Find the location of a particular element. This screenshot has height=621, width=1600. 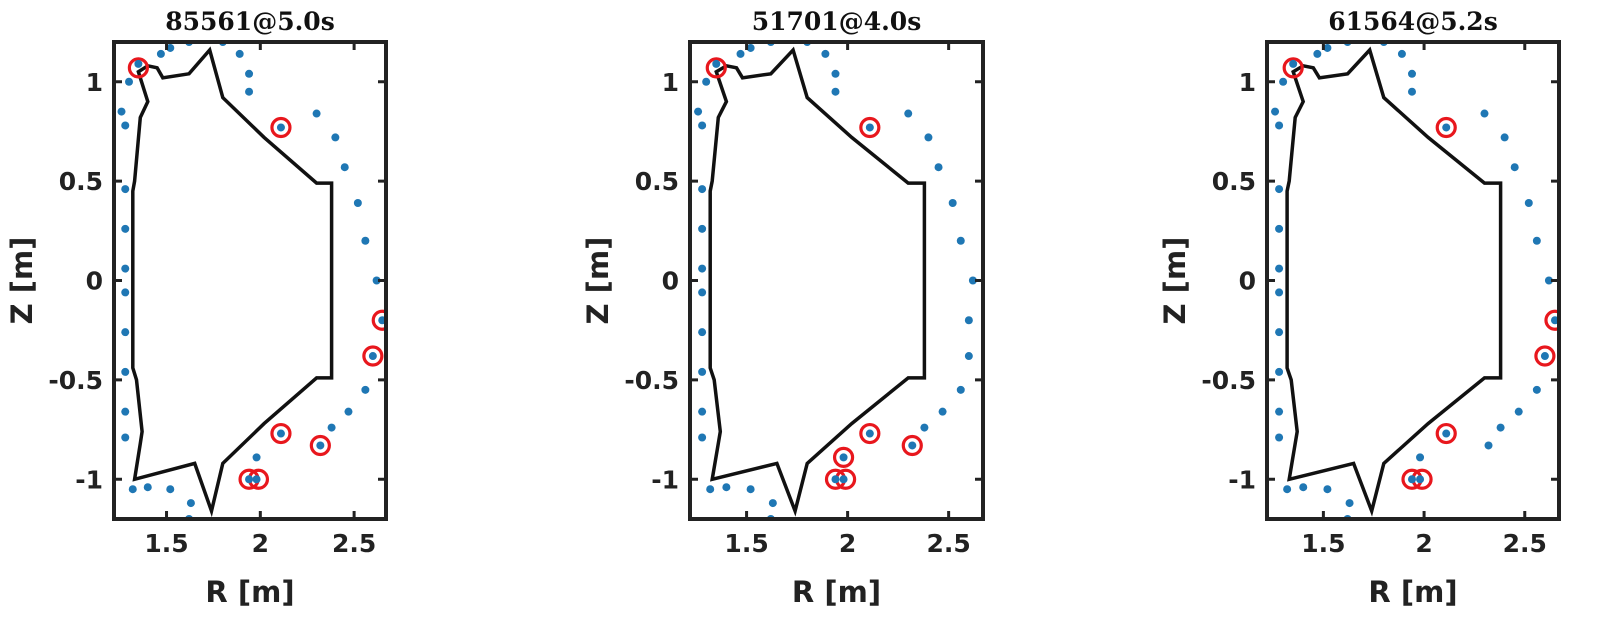

x-tick-label: 2 is located at coordinates (1423, 543).